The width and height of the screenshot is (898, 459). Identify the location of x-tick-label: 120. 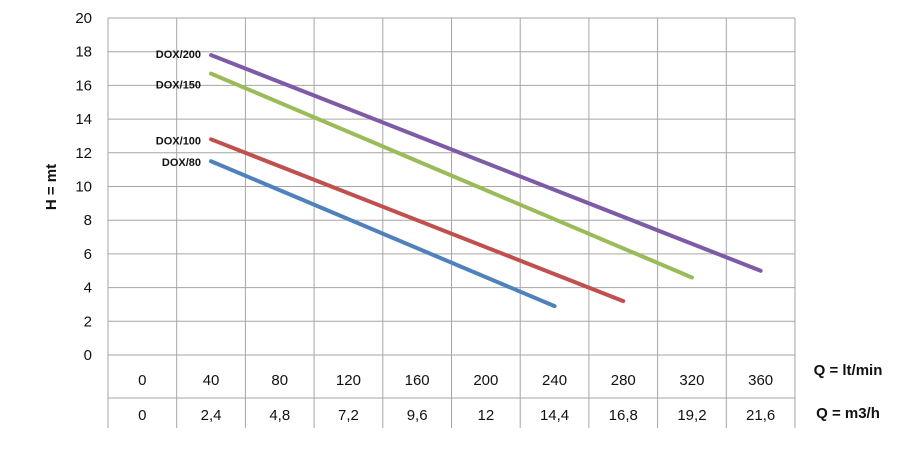
(348, 380).